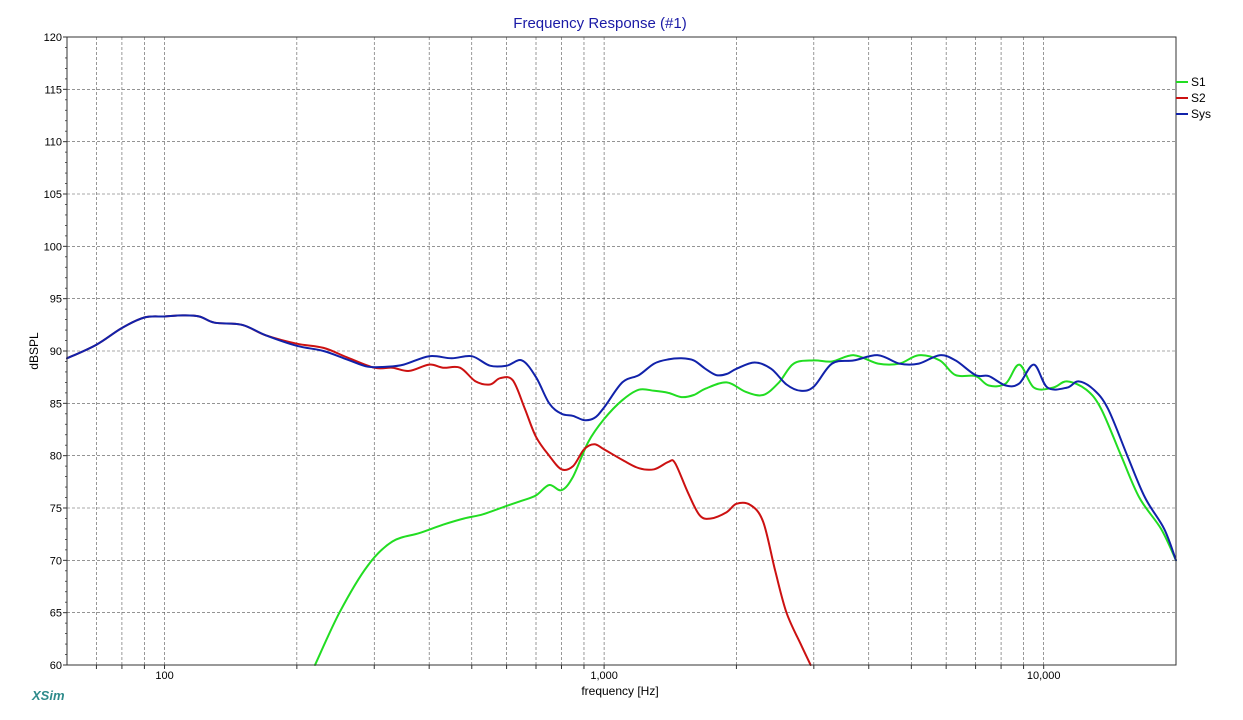 The height and width of the screenshot is (720, 1243). What do you see at coordinates (1198, 82) in the screenshot?
I see `legend-label-s1: S1` at bounding box center [1198, 82].